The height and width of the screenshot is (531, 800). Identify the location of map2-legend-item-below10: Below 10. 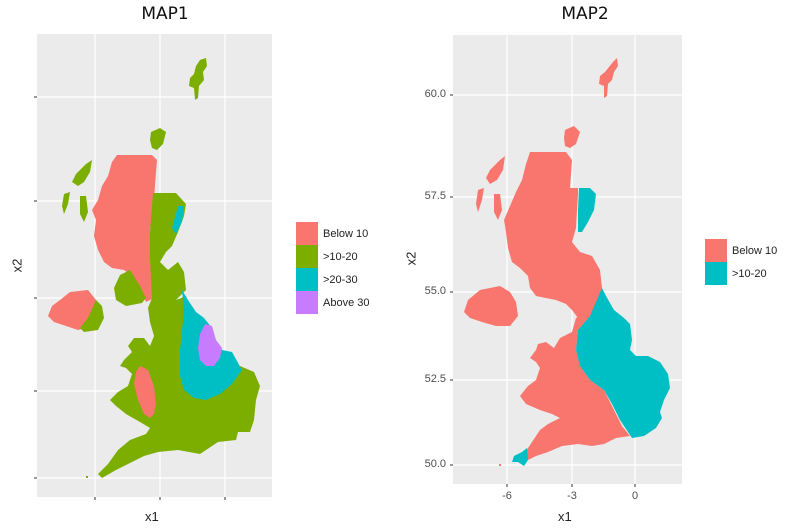
(741, 250).